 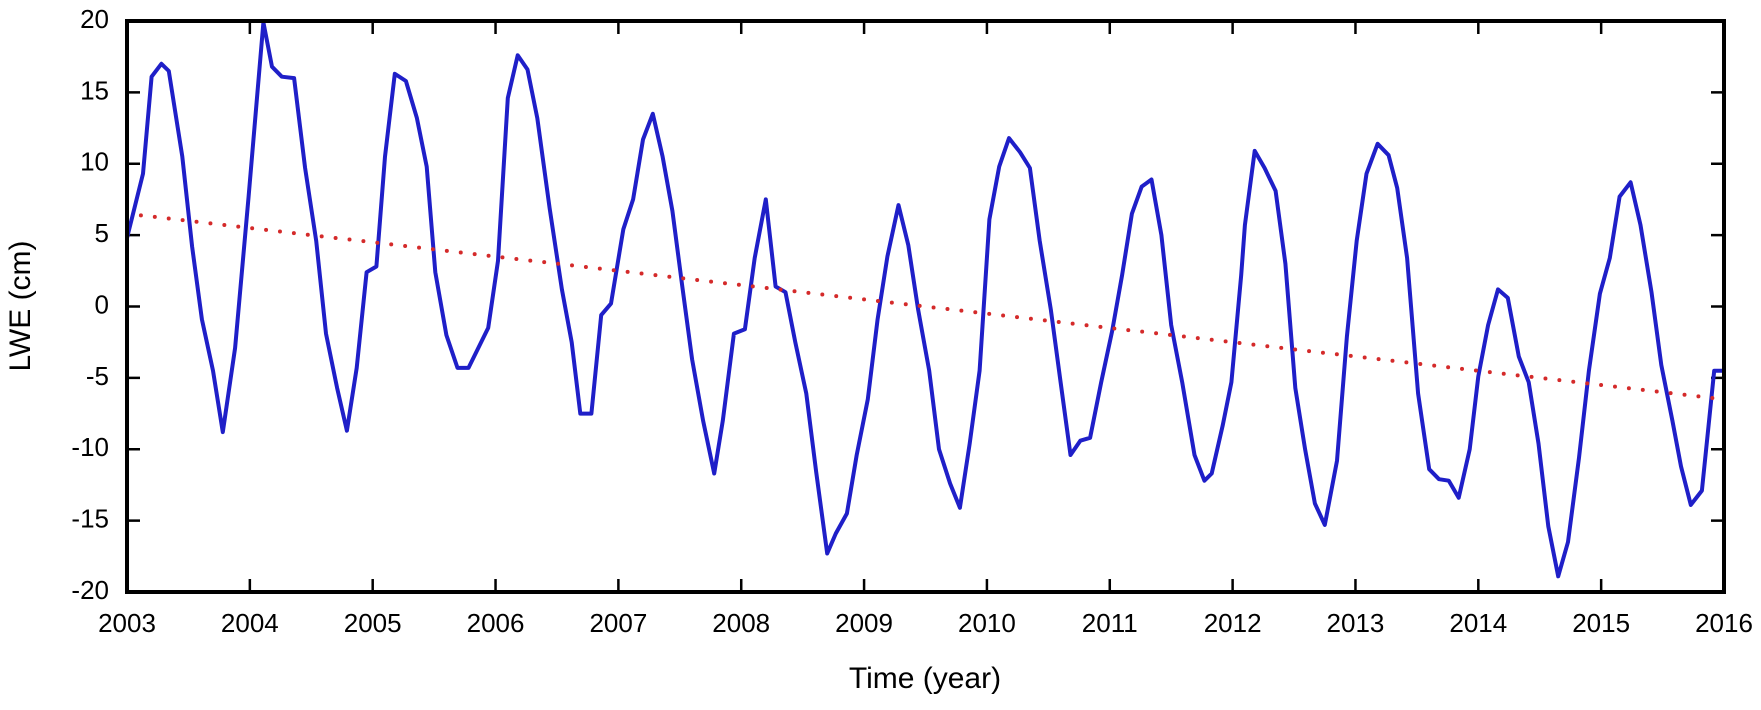 What do you see at coordinates (90, 447) in the screenshot?
I see `y-tick-label: -10` at bounding box center [90, 447].